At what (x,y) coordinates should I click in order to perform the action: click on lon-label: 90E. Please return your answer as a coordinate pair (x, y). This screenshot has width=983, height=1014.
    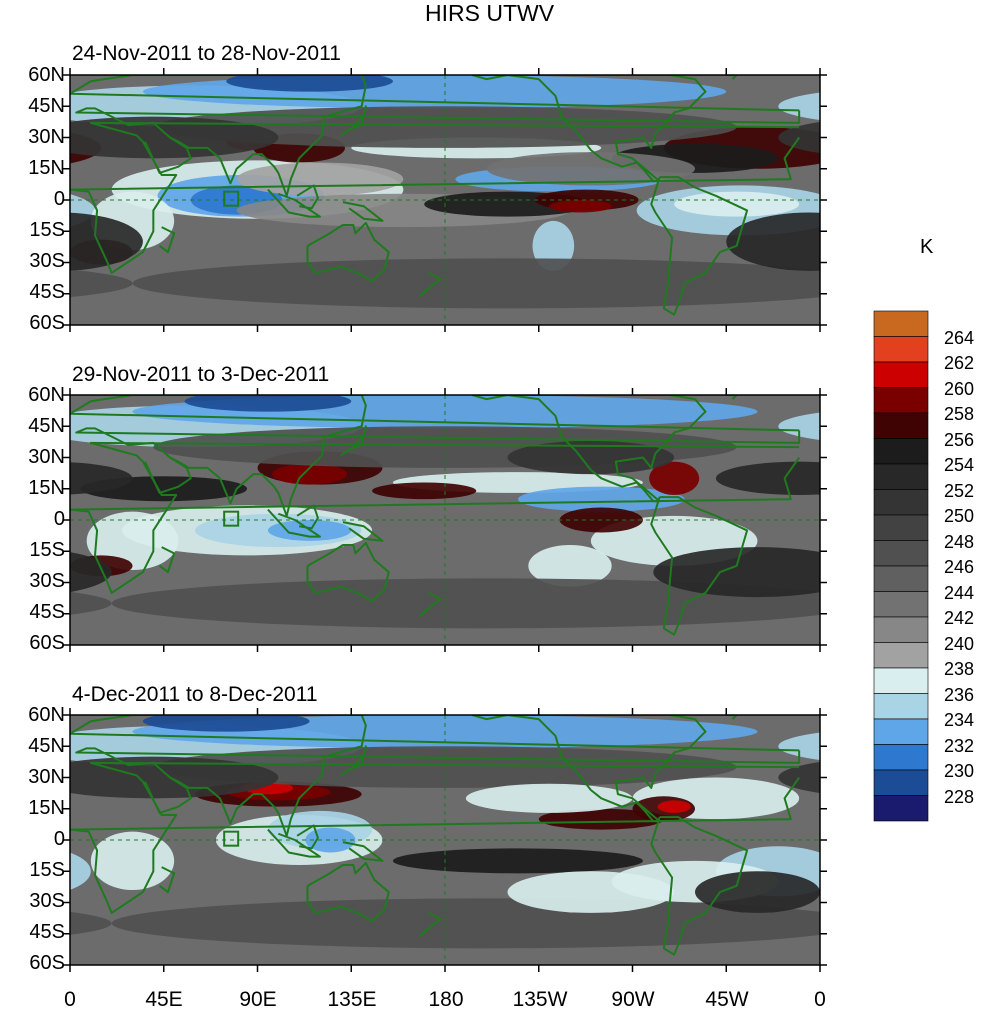
    Looking at the image, I should click on (258, 999).